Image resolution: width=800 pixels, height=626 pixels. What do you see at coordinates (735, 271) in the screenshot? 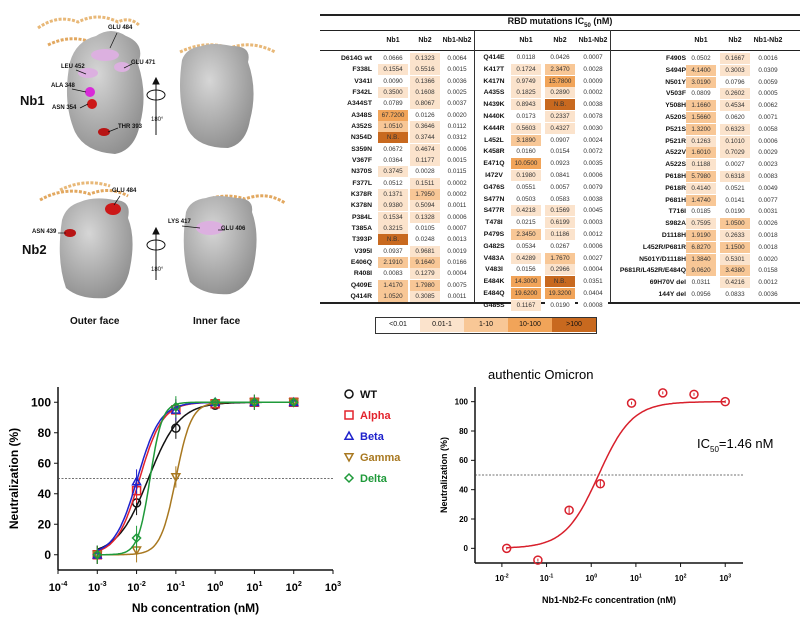
I see `ic50-cell: 3.4380` at bounding box center [735, 271].